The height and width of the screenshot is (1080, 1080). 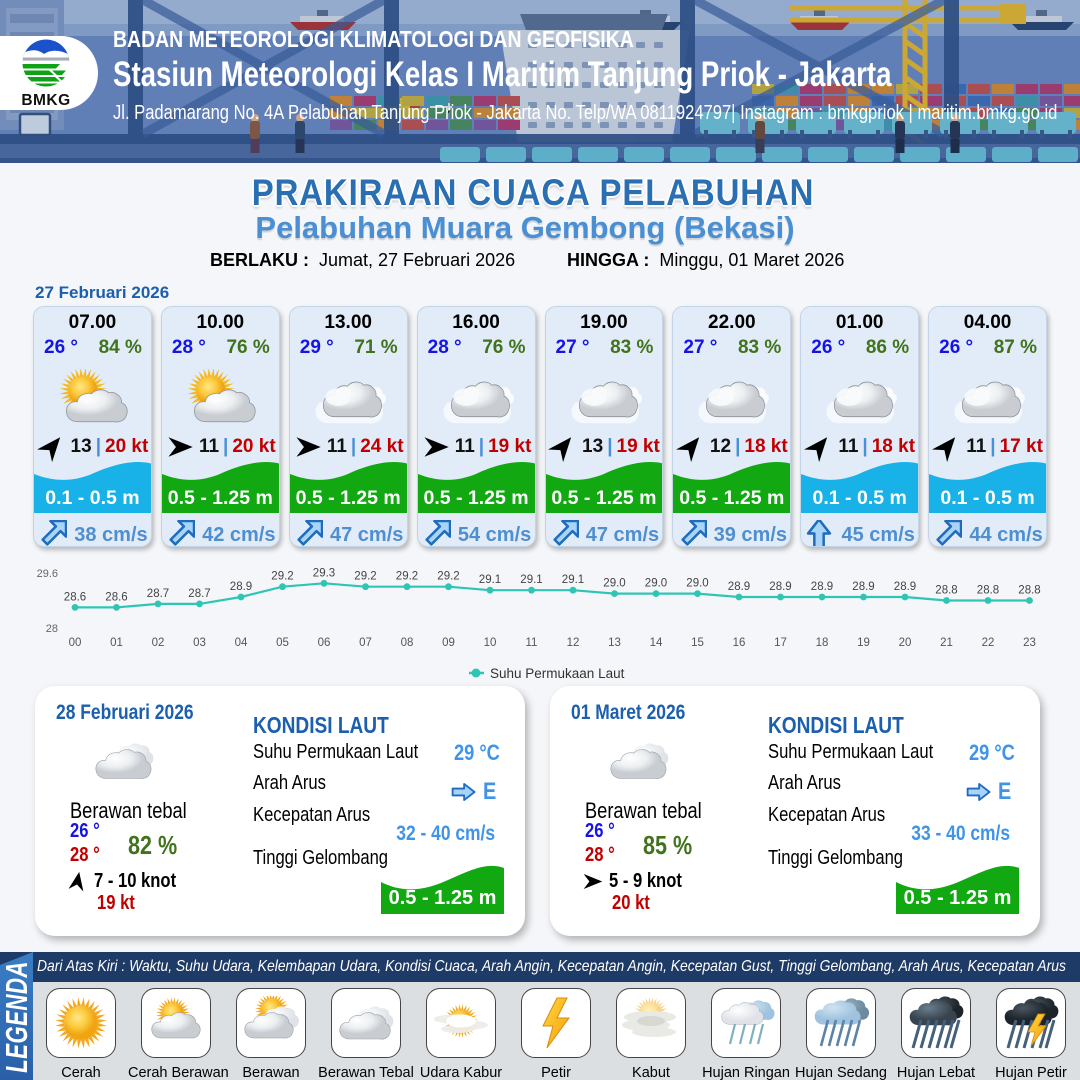 What do you see at coordinates (614, 643) in the screenshot?
I see `svg-text: 13` at bounding box center [614, 643].